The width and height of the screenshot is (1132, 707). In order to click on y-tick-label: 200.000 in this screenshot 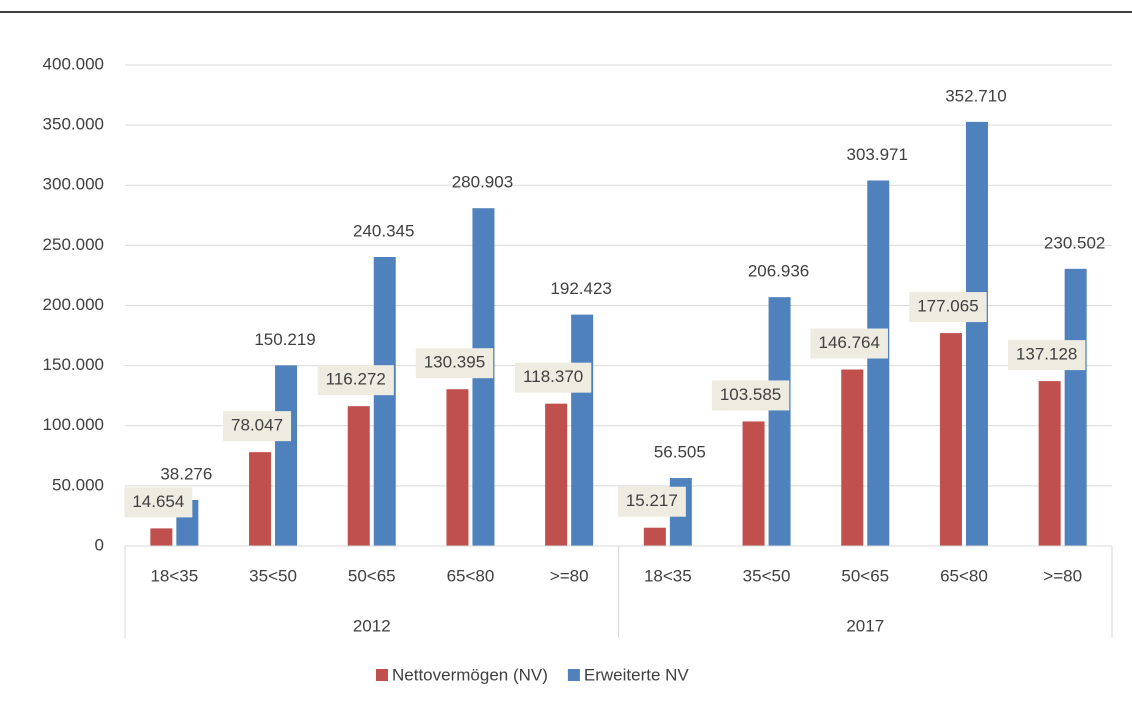, I will do `click(73, 304)`.